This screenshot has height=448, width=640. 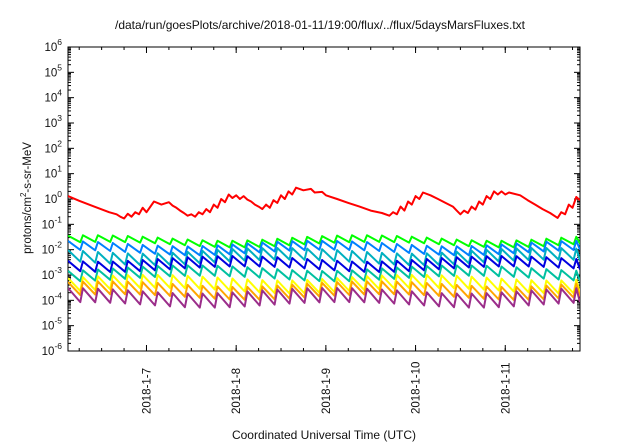 What do you see at coordinates (53, 172) in the screenshot?
I see `y-tick-label: 10¹` at bounding box center [53, 172].